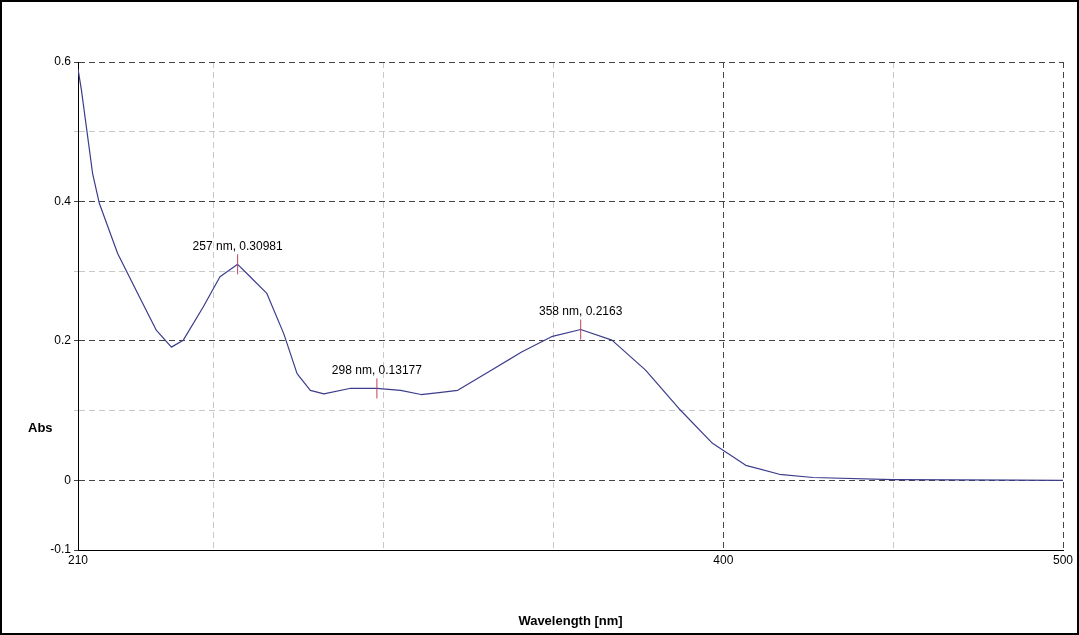 The width and height of the screenshot is (1079, 635). What do you see at coordinates (63, 340) in the screenshot?
I see `y-tick-label: 0.2` at bounding box center [63, 340].